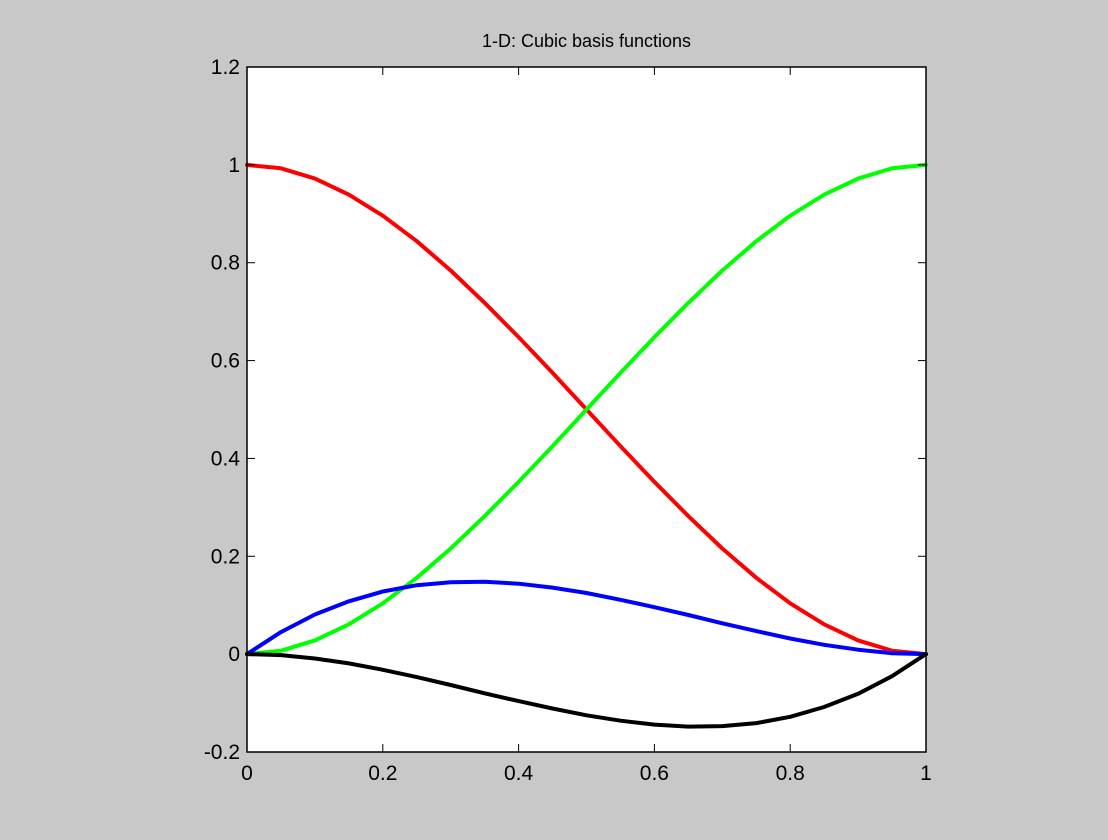 The image size is (1108, 840). Describe the element at coordinates (226, 458) in the screenshot. I see `y-tick-label: 0.4` at that location.